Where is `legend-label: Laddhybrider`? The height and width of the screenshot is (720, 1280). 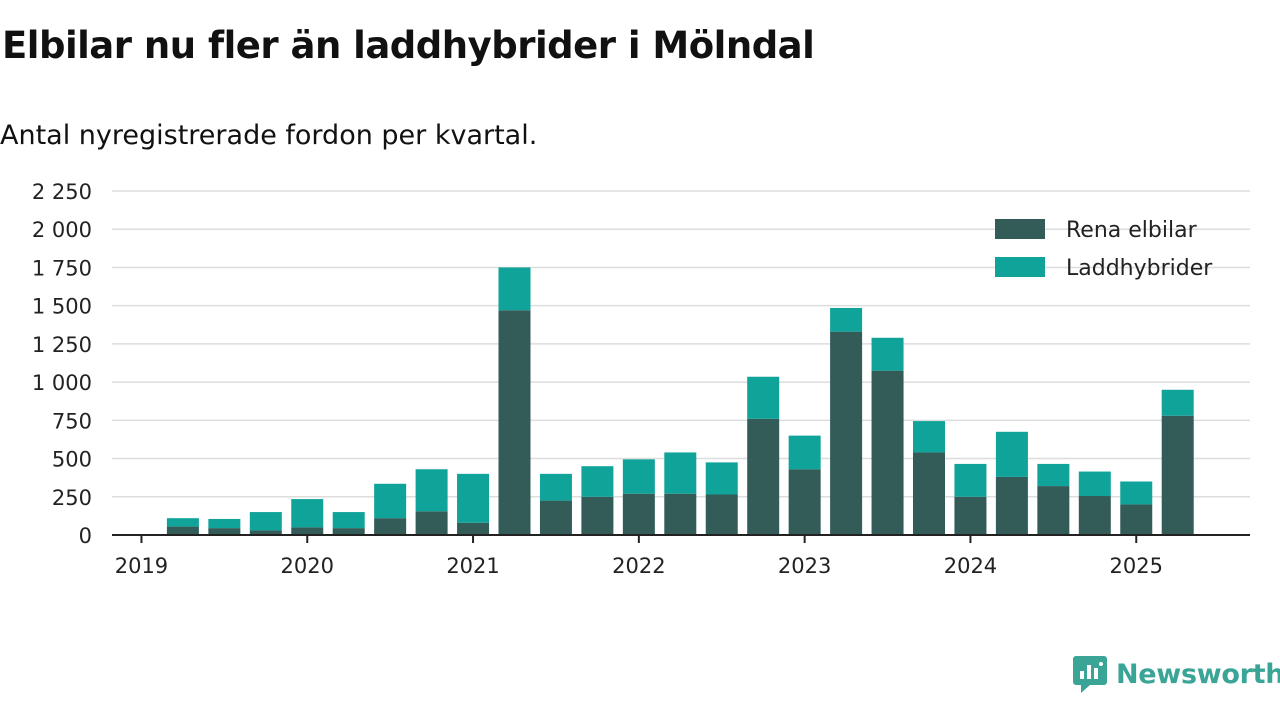
legend-label: Laddhybrider is located at coordinates (1139, 268).